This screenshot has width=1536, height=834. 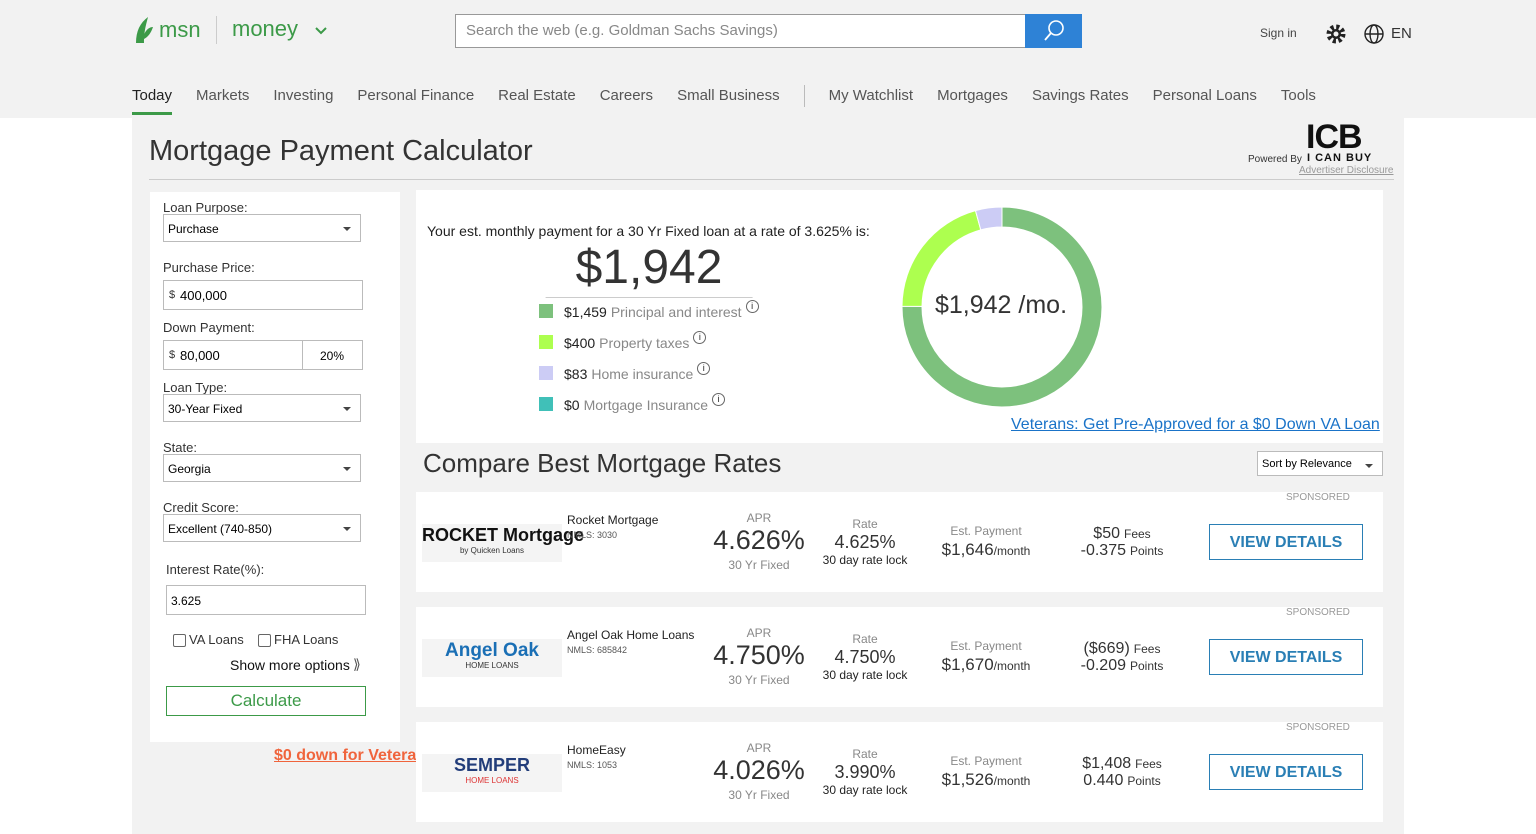 I want to click on nav-item: Small Business, so click(x=728, y=95).